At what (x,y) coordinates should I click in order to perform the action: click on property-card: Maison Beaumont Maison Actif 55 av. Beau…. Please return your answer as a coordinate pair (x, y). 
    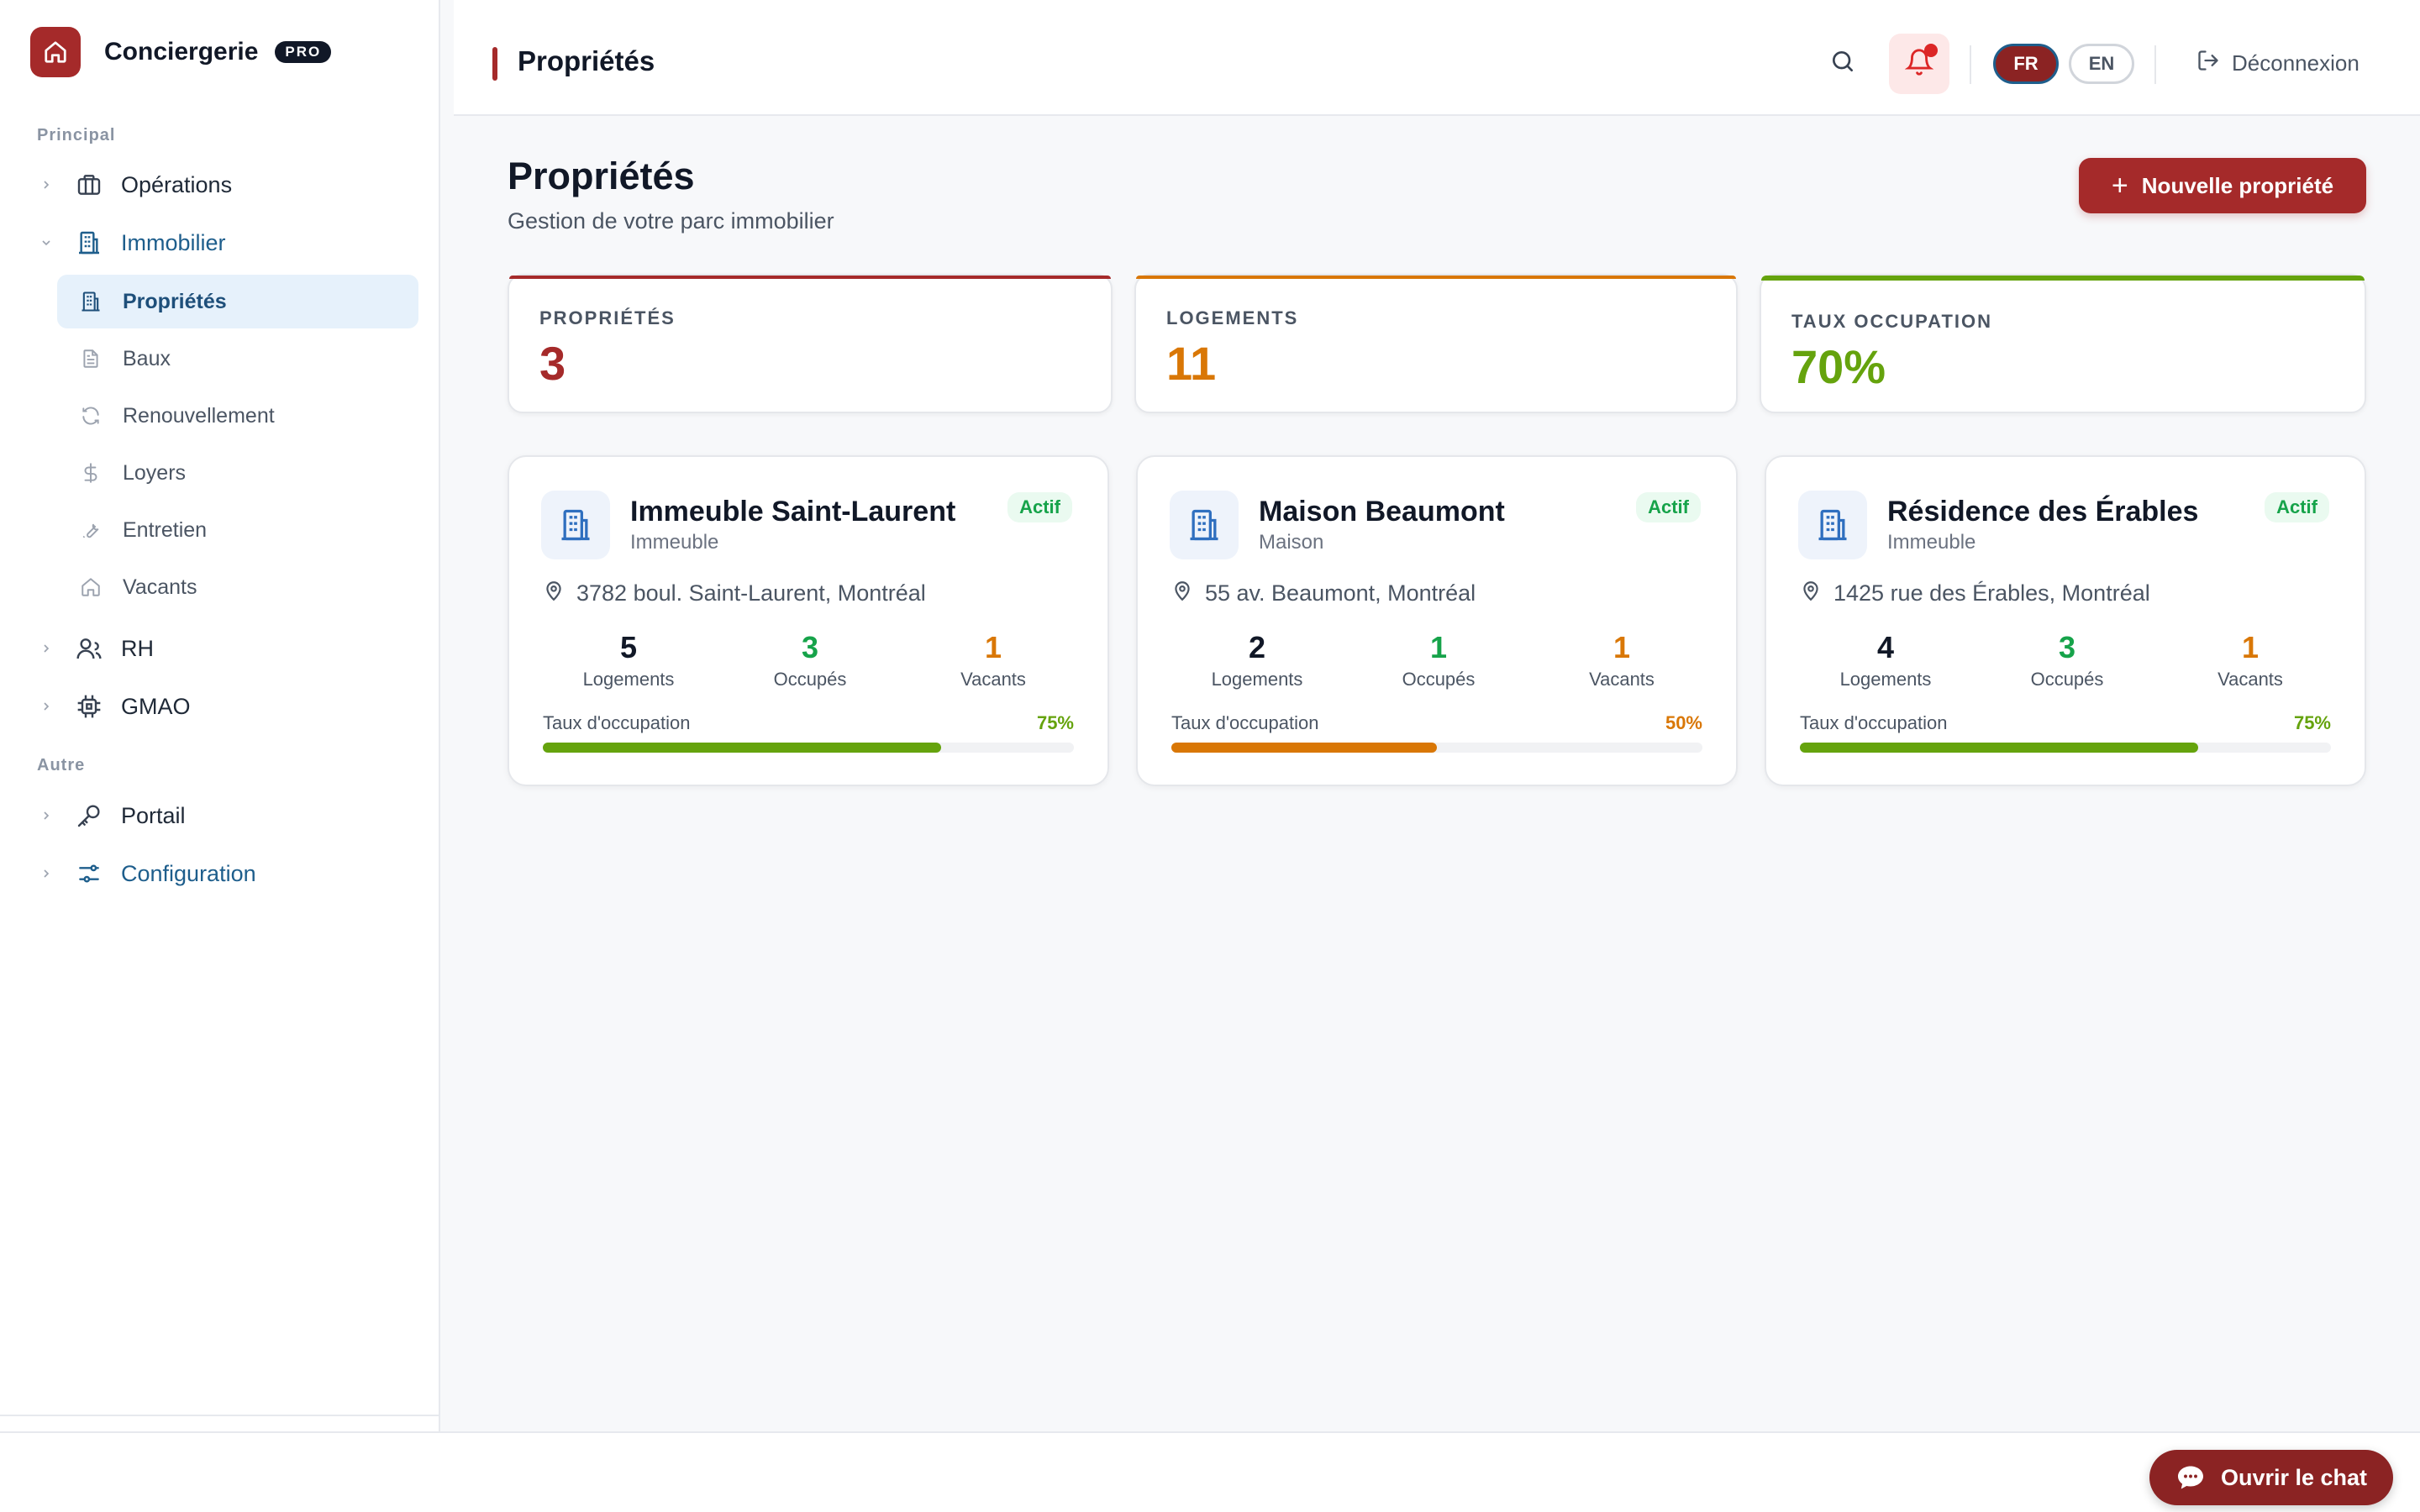
    Looking at the image, I should click on (1437, 620).